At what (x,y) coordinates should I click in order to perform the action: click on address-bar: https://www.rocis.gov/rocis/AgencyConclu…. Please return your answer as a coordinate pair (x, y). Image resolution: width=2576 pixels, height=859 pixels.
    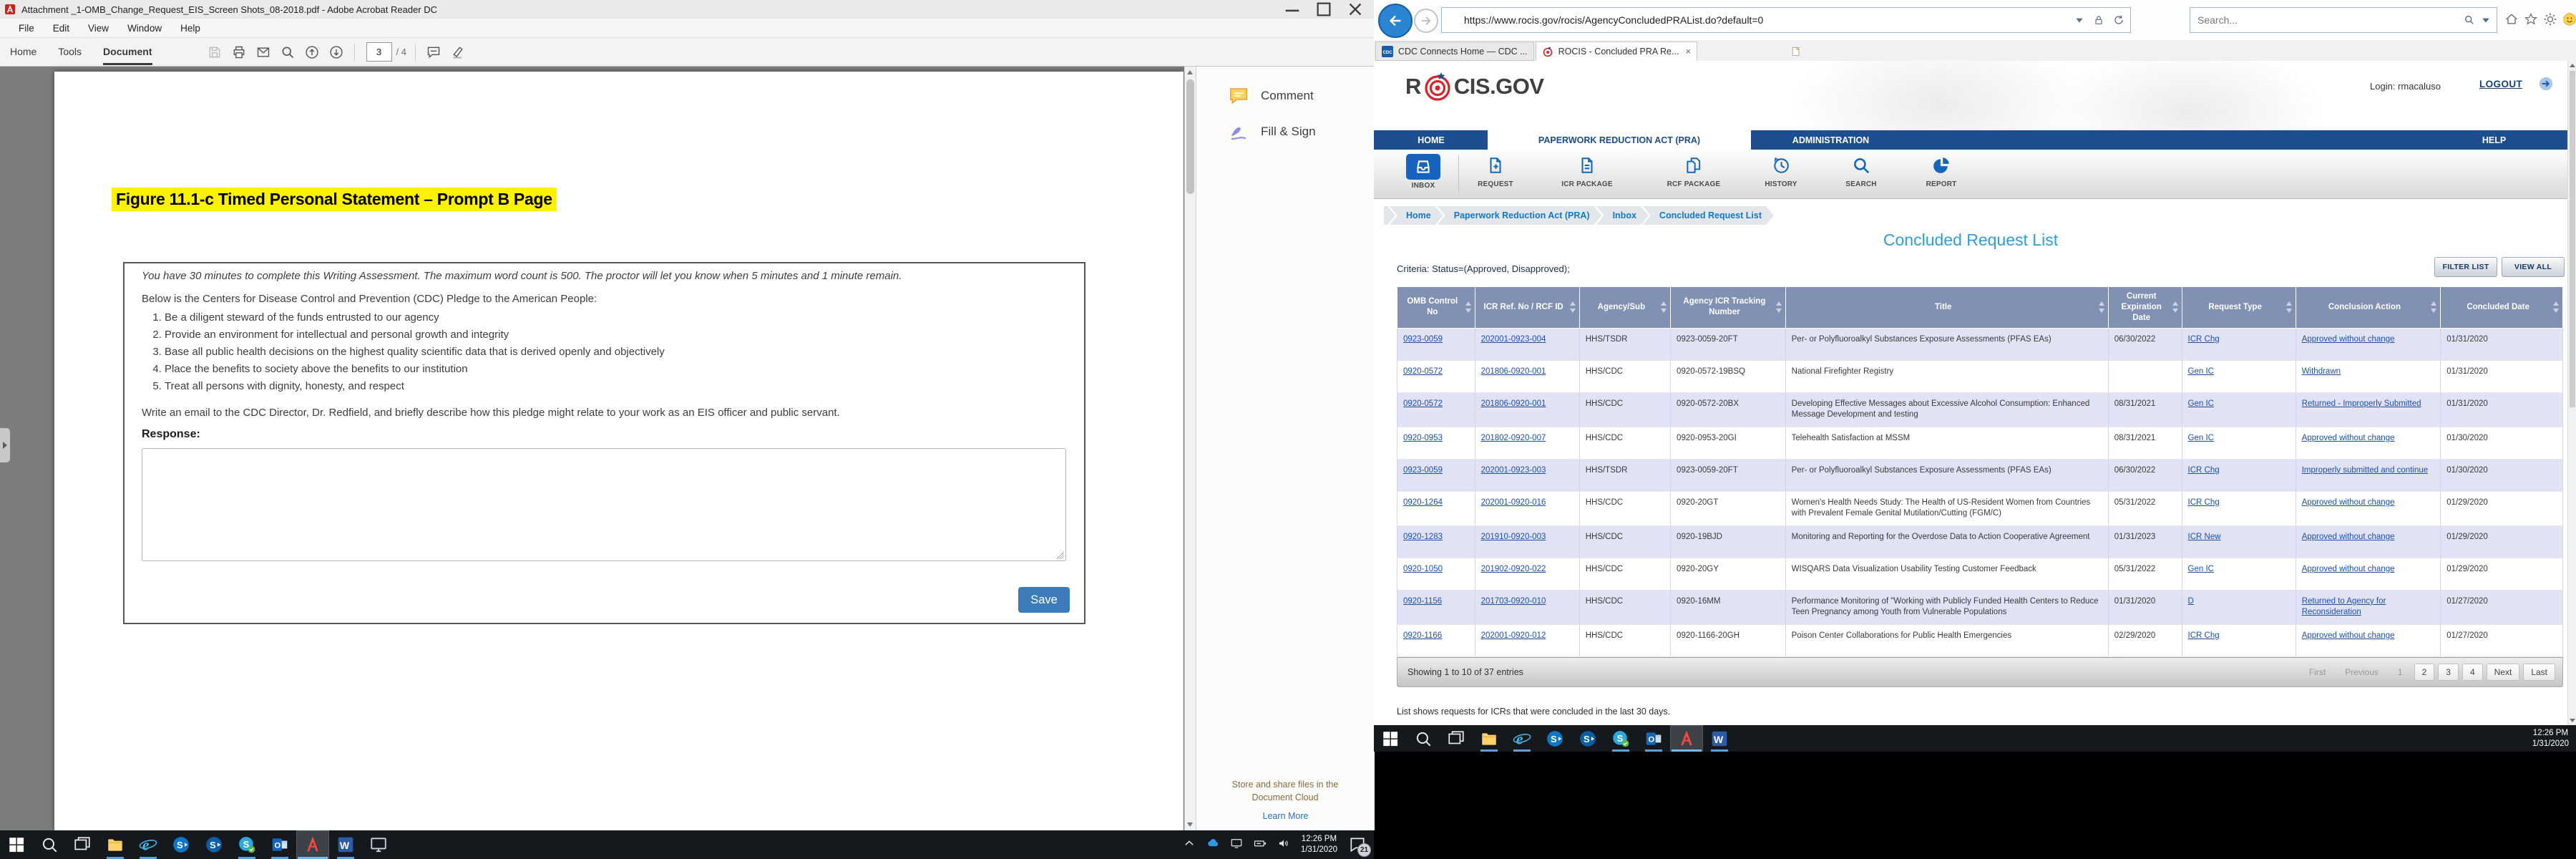
    Looking at the image, I should click on (1786, 20).